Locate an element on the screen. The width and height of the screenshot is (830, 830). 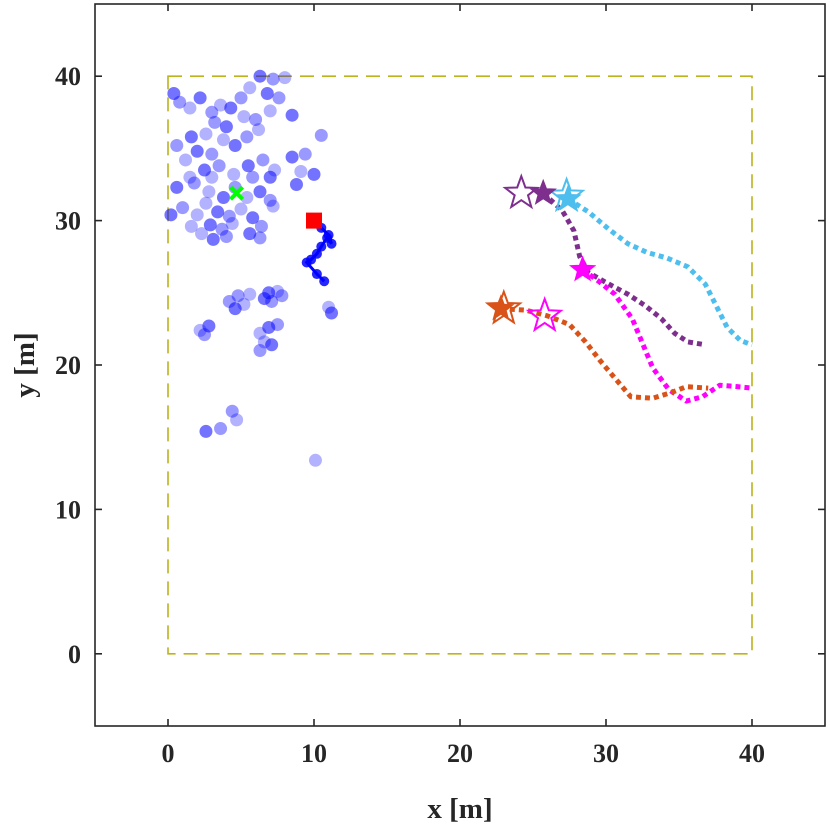
y-tick-label: 20 is located at coordinates (68, 365).